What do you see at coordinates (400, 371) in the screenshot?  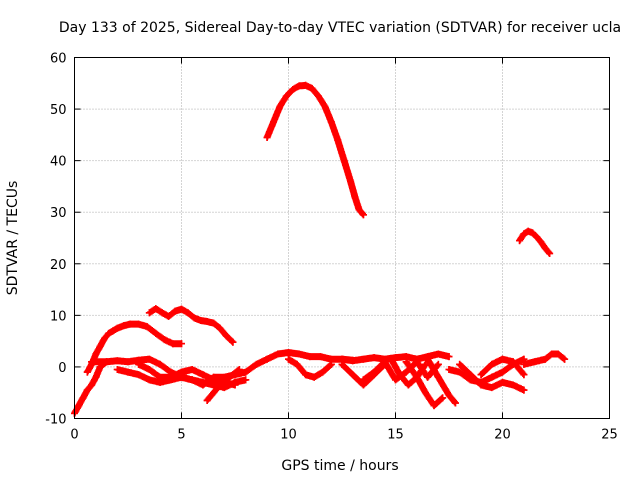 I see `series-arc-afternoon-mesh` at bounding box center [400, 371].